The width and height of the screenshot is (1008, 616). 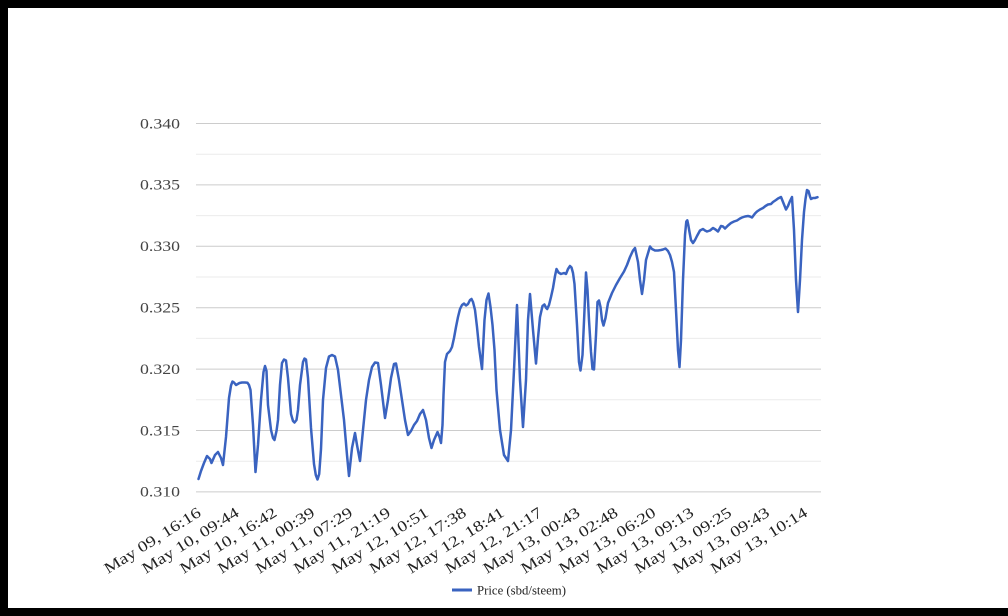 I want to click on svg-text: 0.315, so click(x=160, y=431).